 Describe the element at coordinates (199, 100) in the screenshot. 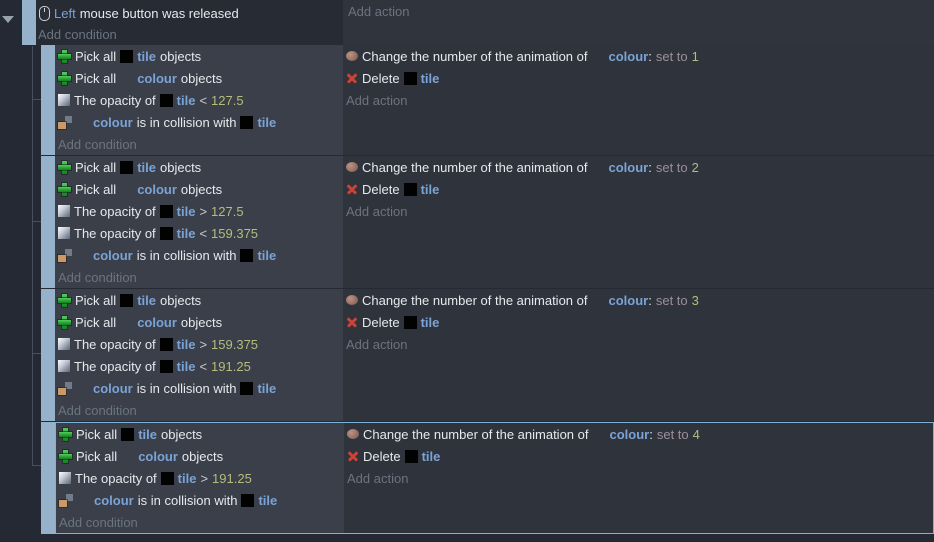

I see `condition-row: The opacity of tile <127.5` at that location.